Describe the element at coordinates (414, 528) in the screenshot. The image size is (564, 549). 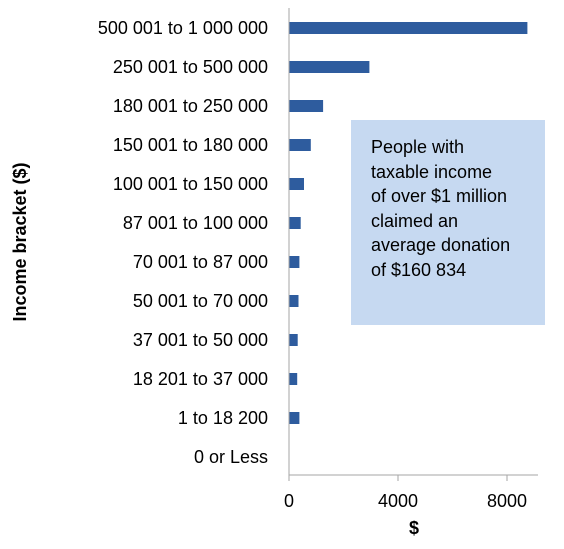
I see `x-axis-title: $` at that location.